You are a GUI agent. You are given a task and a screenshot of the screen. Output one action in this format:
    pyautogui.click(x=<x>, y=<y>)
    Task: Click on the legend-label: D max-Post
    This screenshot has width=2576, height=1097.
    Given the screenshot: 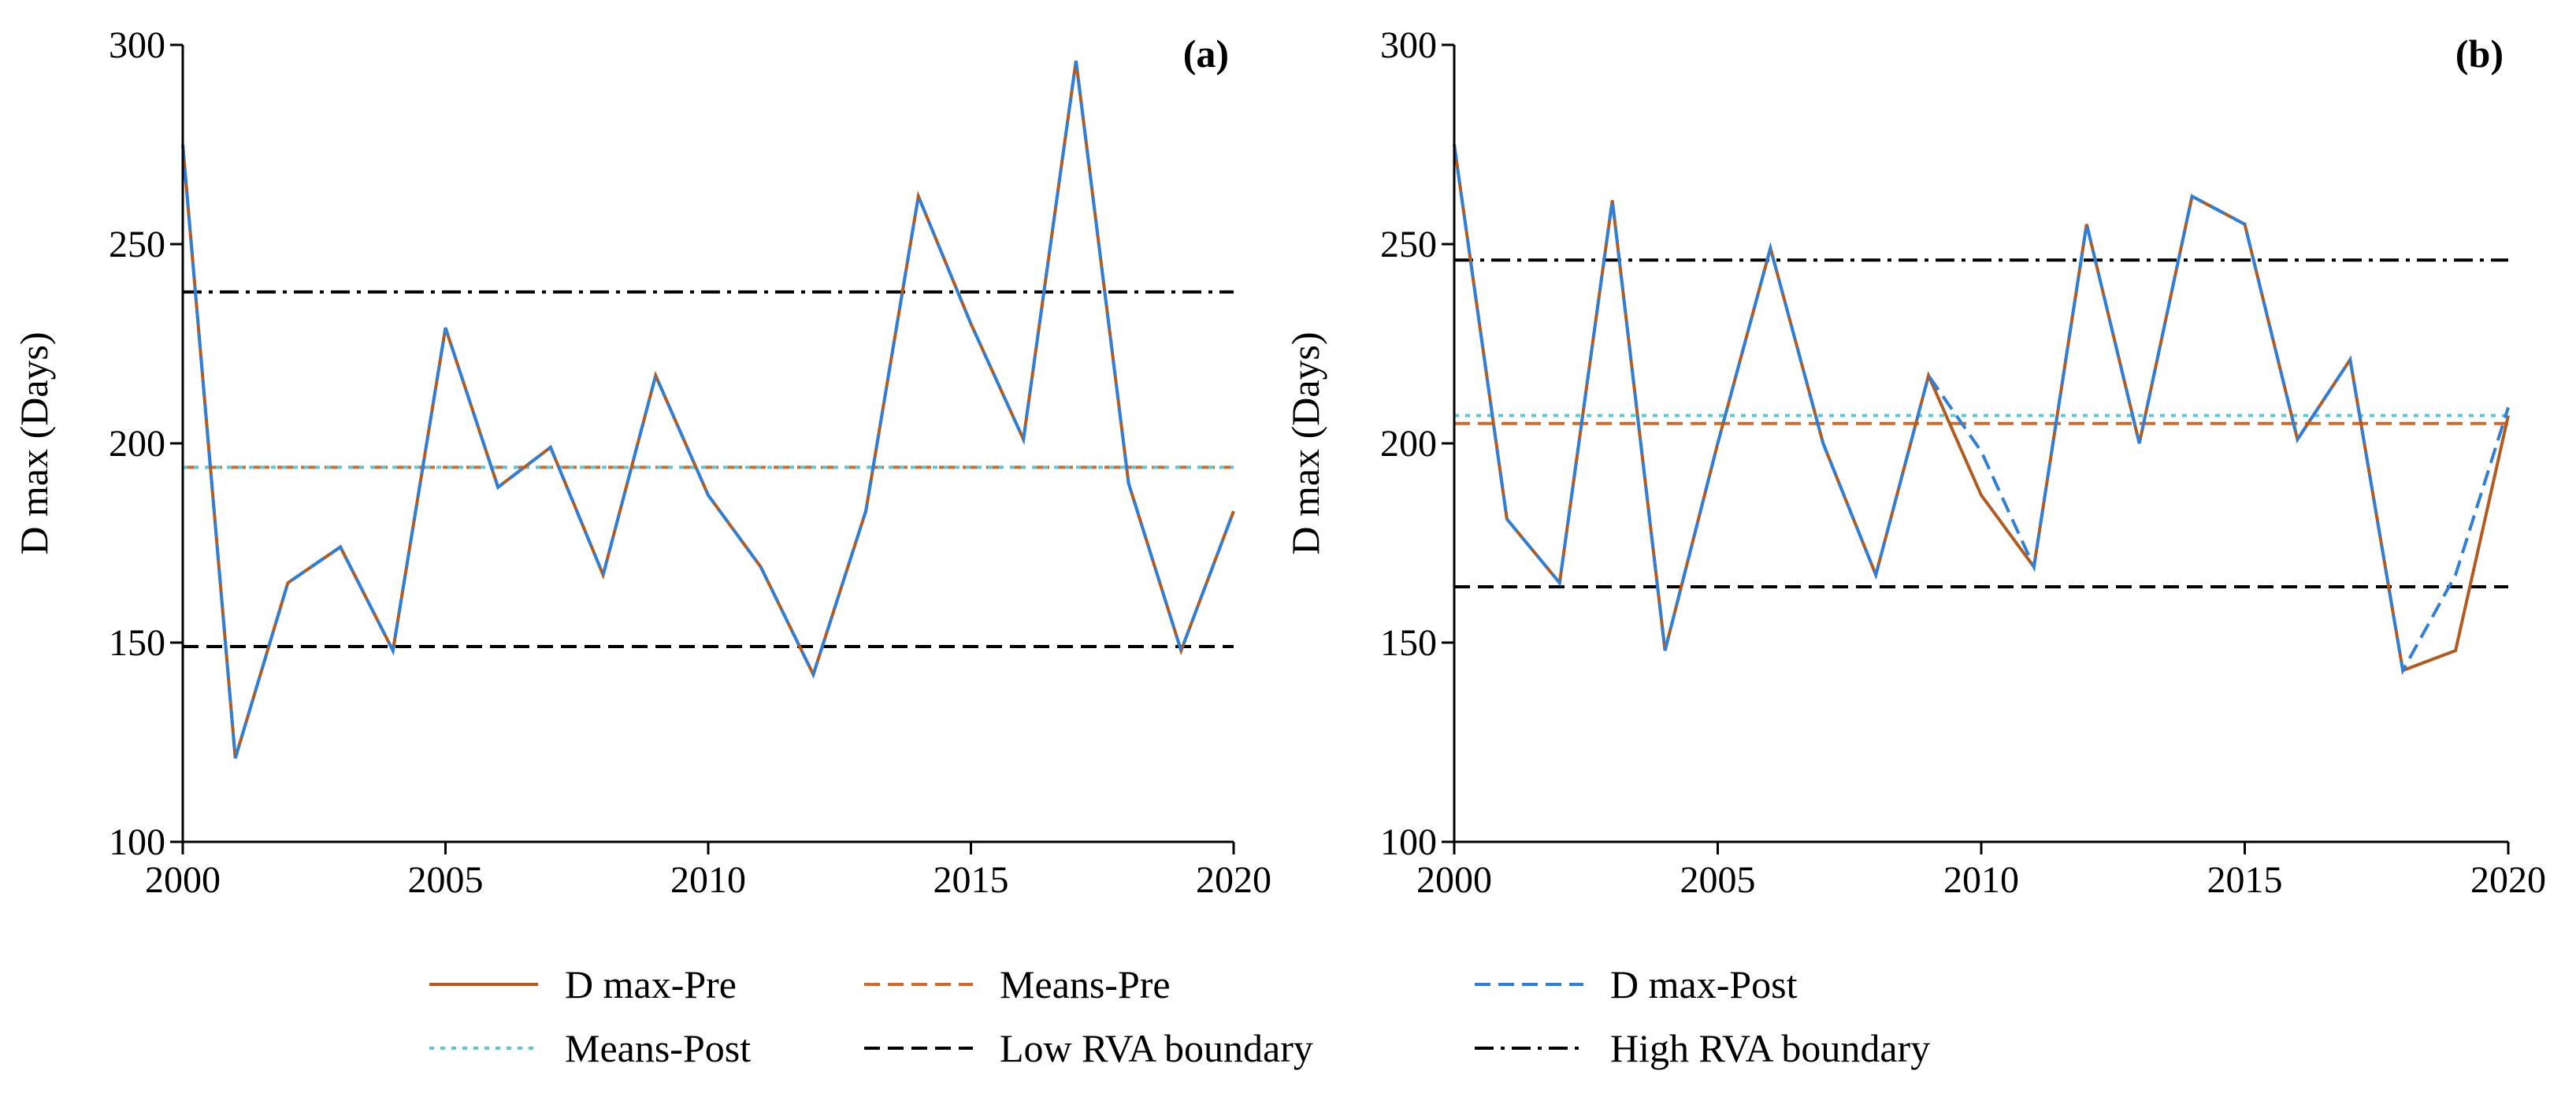 What is the action you would take?
    pyautogui.click(x=1704, y=984)
    